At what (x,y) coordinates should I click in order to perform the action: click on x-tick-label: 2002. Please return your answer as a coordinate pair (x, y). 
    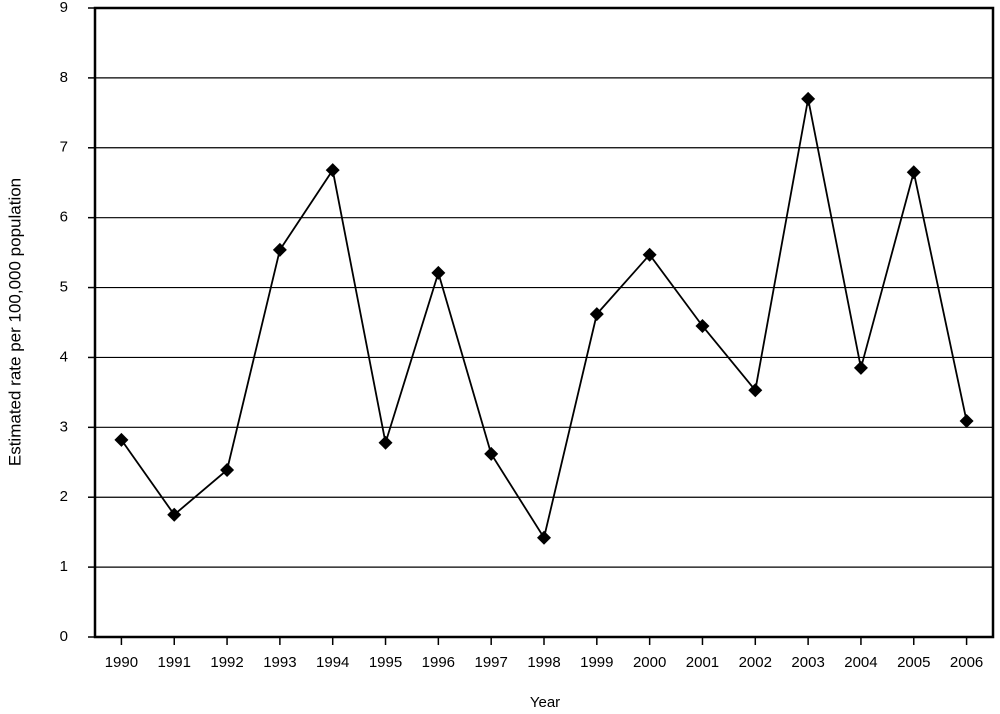
    Looking at the image, I should click on (755, 662).